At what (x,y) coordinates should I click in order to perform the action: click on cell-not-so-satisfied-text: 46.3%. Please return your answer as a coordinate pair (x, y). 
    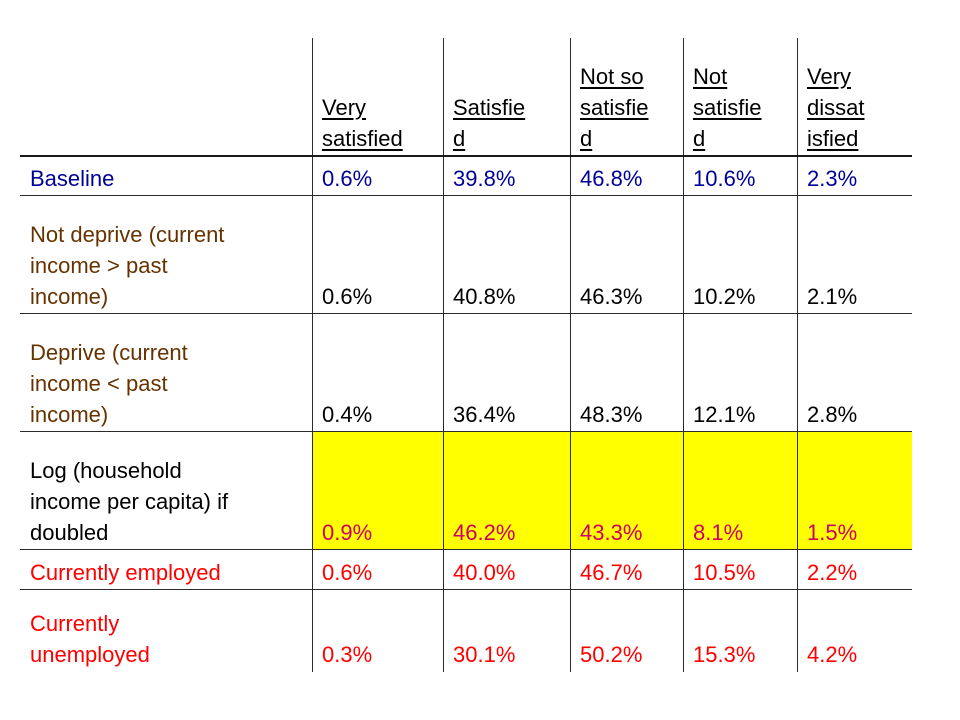
    Looking at the image, I should click on (611, 296).